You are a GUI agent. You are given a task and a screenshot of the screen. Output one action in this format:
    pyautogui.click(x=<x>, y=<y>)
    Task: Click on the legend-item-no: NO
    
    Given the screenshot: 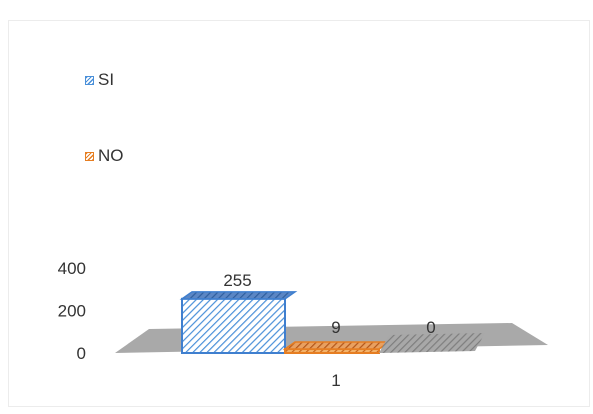 What is the action you would take?
    pyautogui.click(x=104, y=156)
    